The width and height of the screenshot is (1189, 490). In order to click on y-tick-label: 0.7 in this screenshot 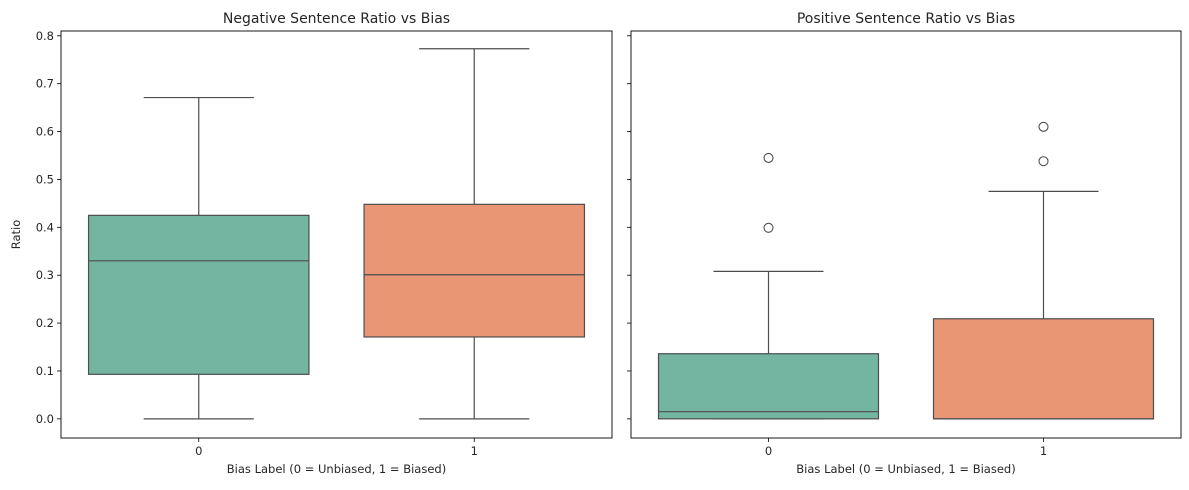, I will do `click(45, 84)`.